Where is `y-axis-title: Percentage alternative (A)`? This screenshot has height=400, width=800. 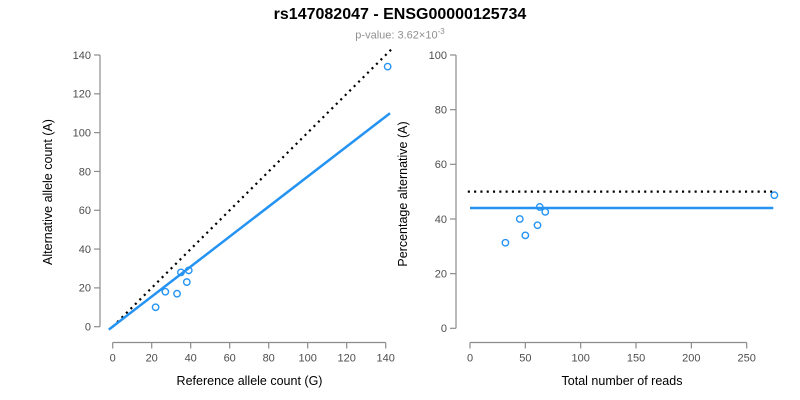 y-axis-title: Percentage alternative (A) is located at coordinates (403, 193).